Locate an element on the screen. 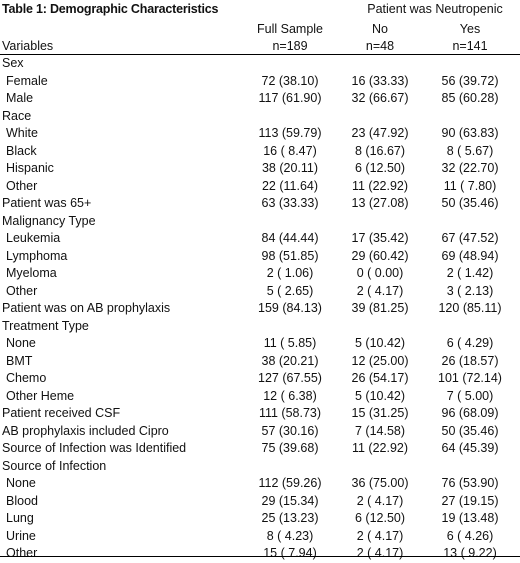  table-row: Lymphoma 98 (51.85) 29 (60.42) 69 (48.94) is located at coordinates (260, 257).